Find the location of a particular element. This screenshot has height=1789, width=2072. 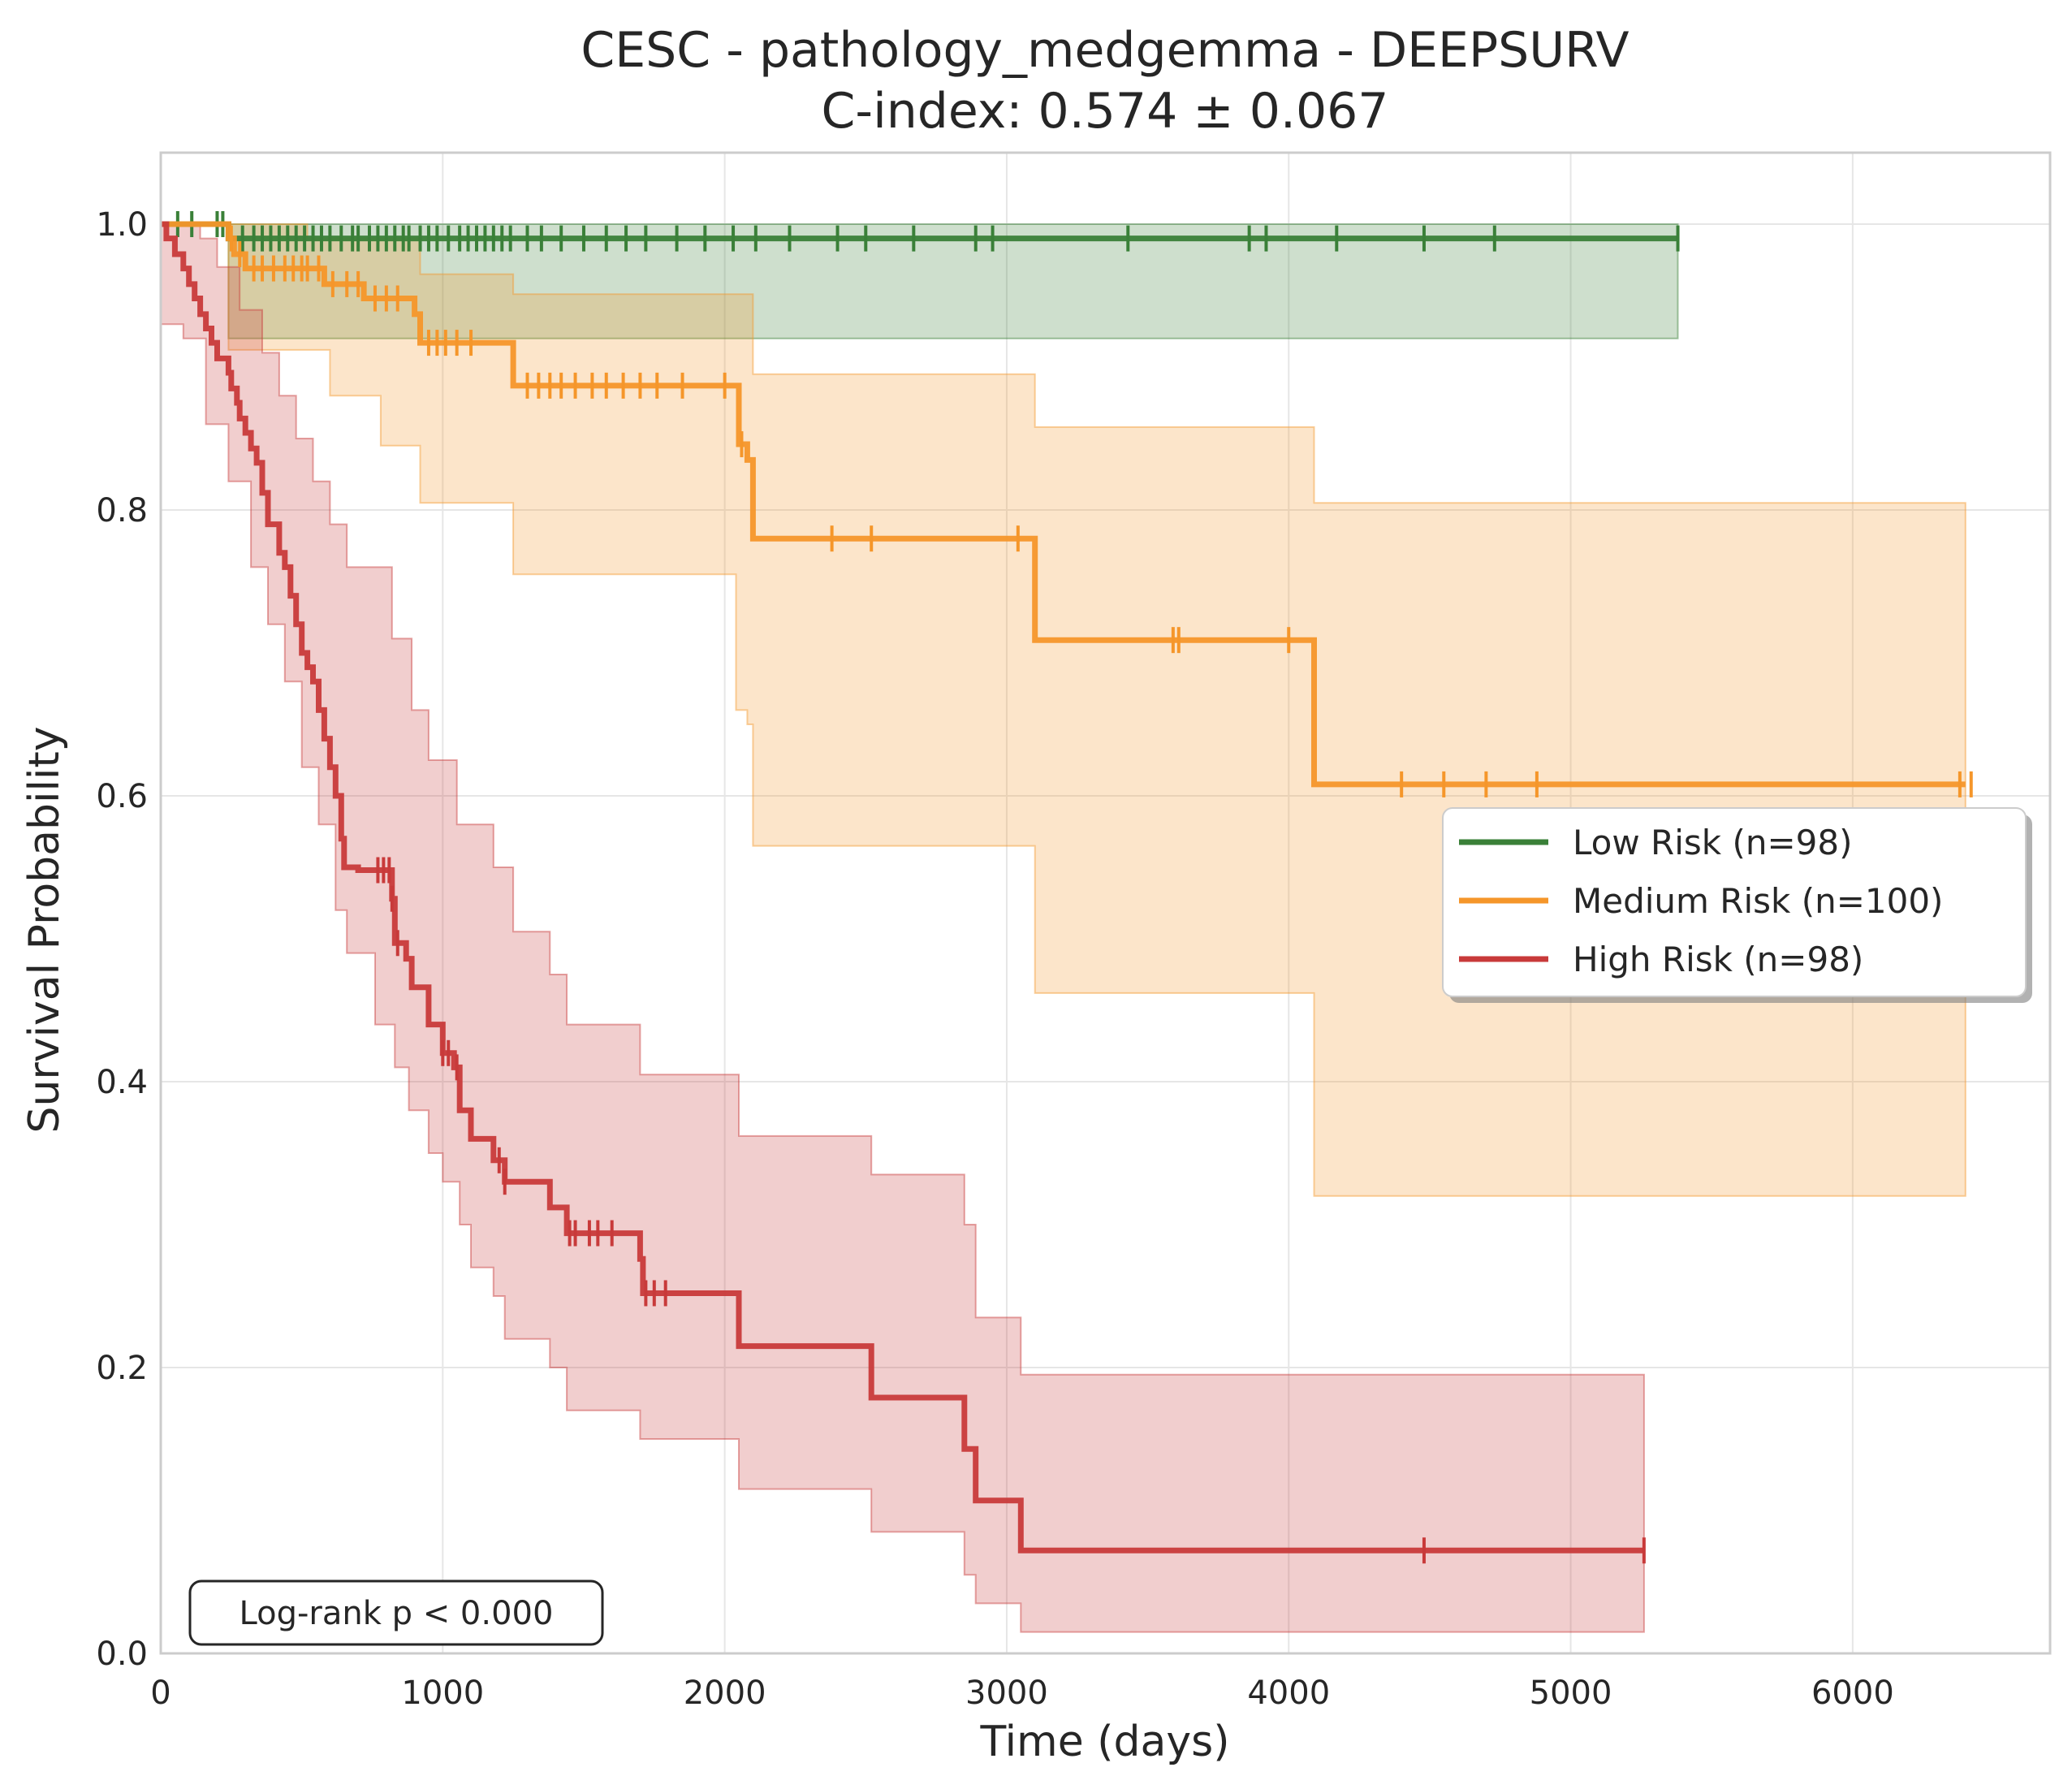

y-tick-label: 1.0 is located at coordinates (122, 225).